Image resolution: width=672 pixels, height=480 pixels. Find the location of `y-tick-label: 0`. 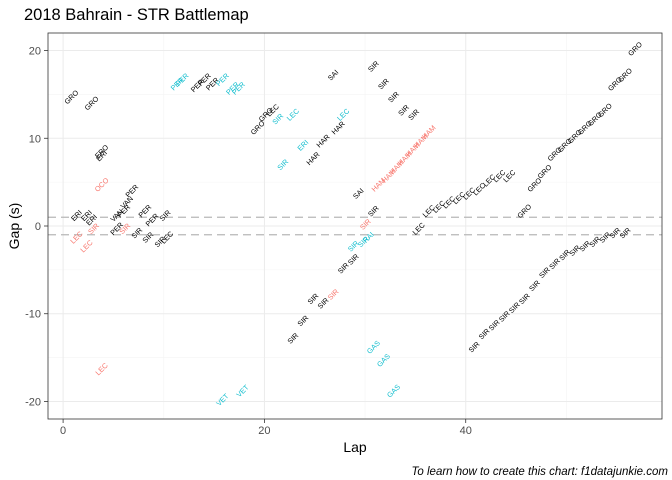

y-tick-label: 0 is located at coordinates (38, 227).